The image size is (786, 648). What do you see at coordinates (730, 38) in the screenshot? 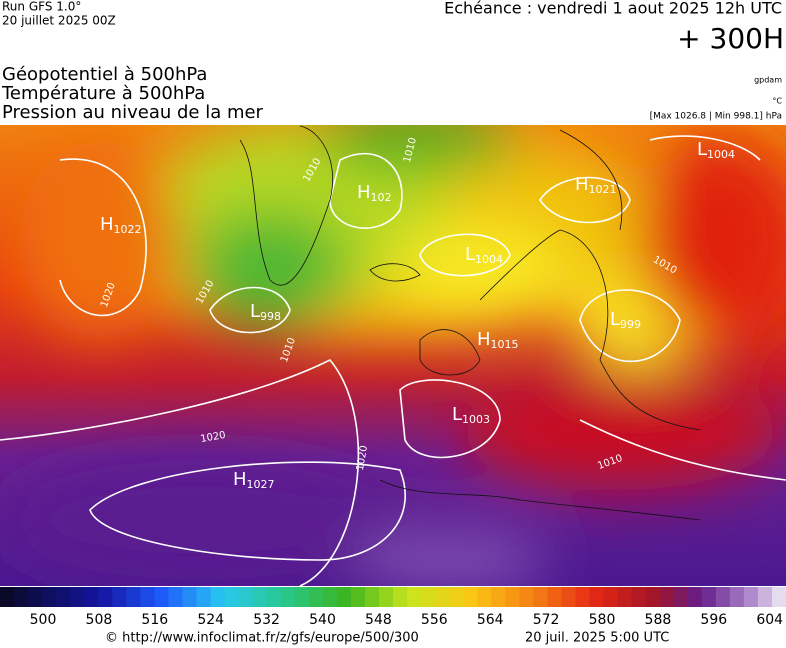
I see `lead-time: + 300H` at bounding box center [730, 38].